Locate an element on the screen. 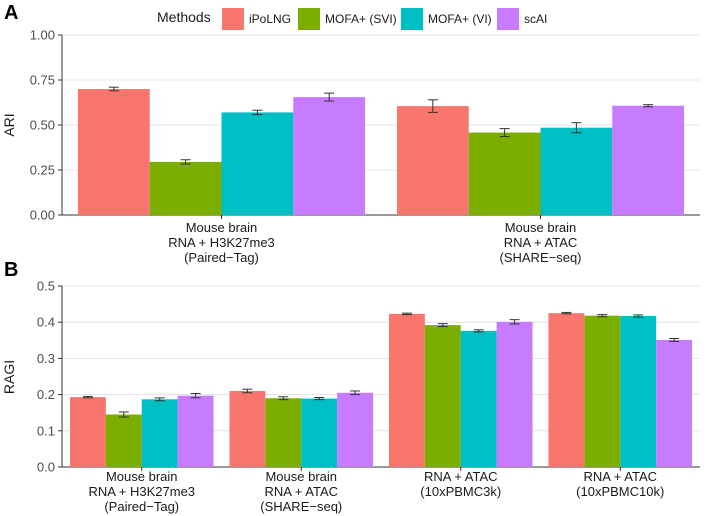 This screenshot has width=706, height=516. legend-label-scai: scAI is located at coordinates (535, 19).